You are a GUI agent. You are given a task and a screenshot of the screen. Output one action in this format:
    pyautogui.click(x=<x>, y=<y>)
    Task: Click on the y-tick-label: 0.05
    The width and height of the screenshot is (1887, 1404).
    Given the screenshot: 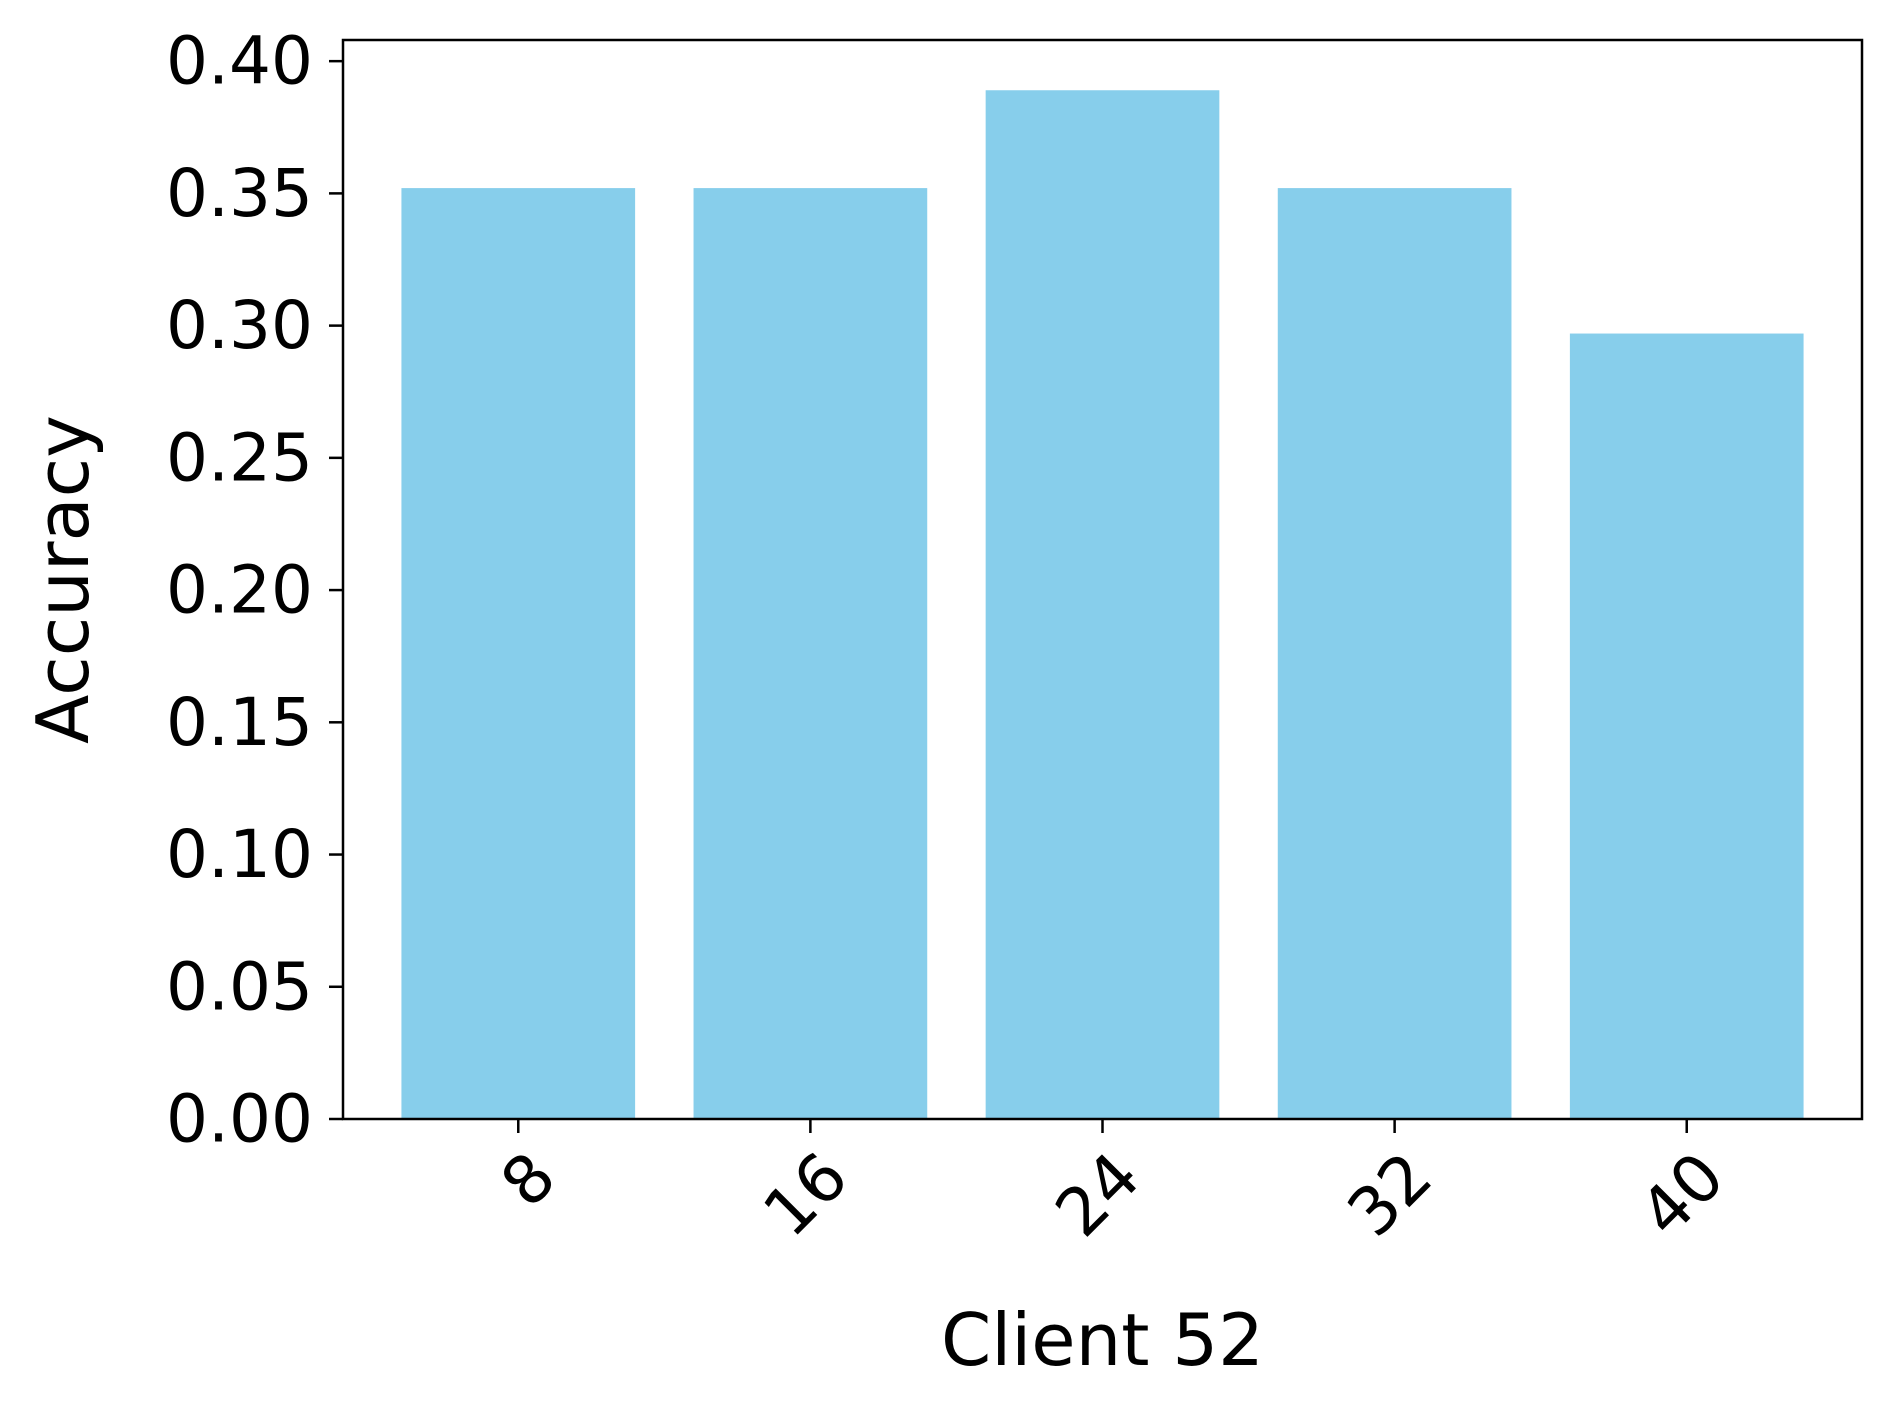 What is the action you would take?
    pyautogui.click(x=239, y=986)
    